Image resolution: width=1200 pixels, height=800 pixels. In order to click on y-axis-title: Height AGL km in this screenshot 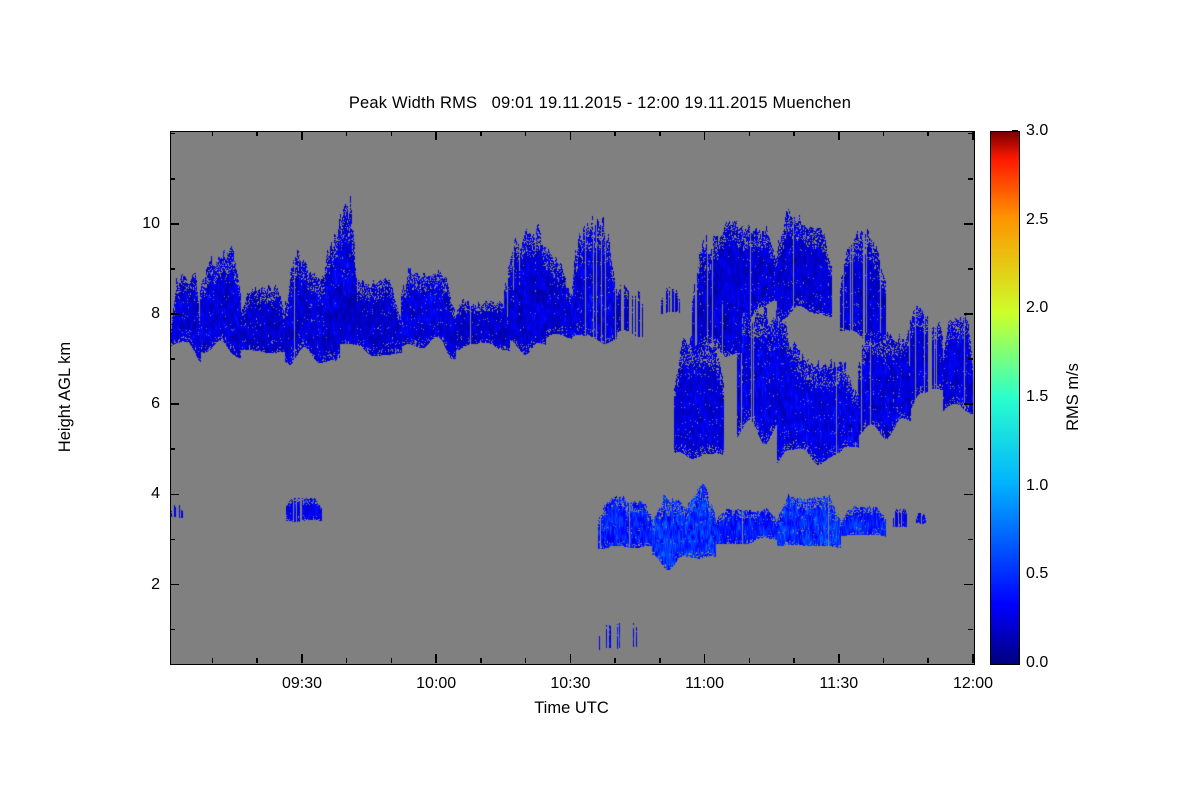, I will do `click(65, 397)`.